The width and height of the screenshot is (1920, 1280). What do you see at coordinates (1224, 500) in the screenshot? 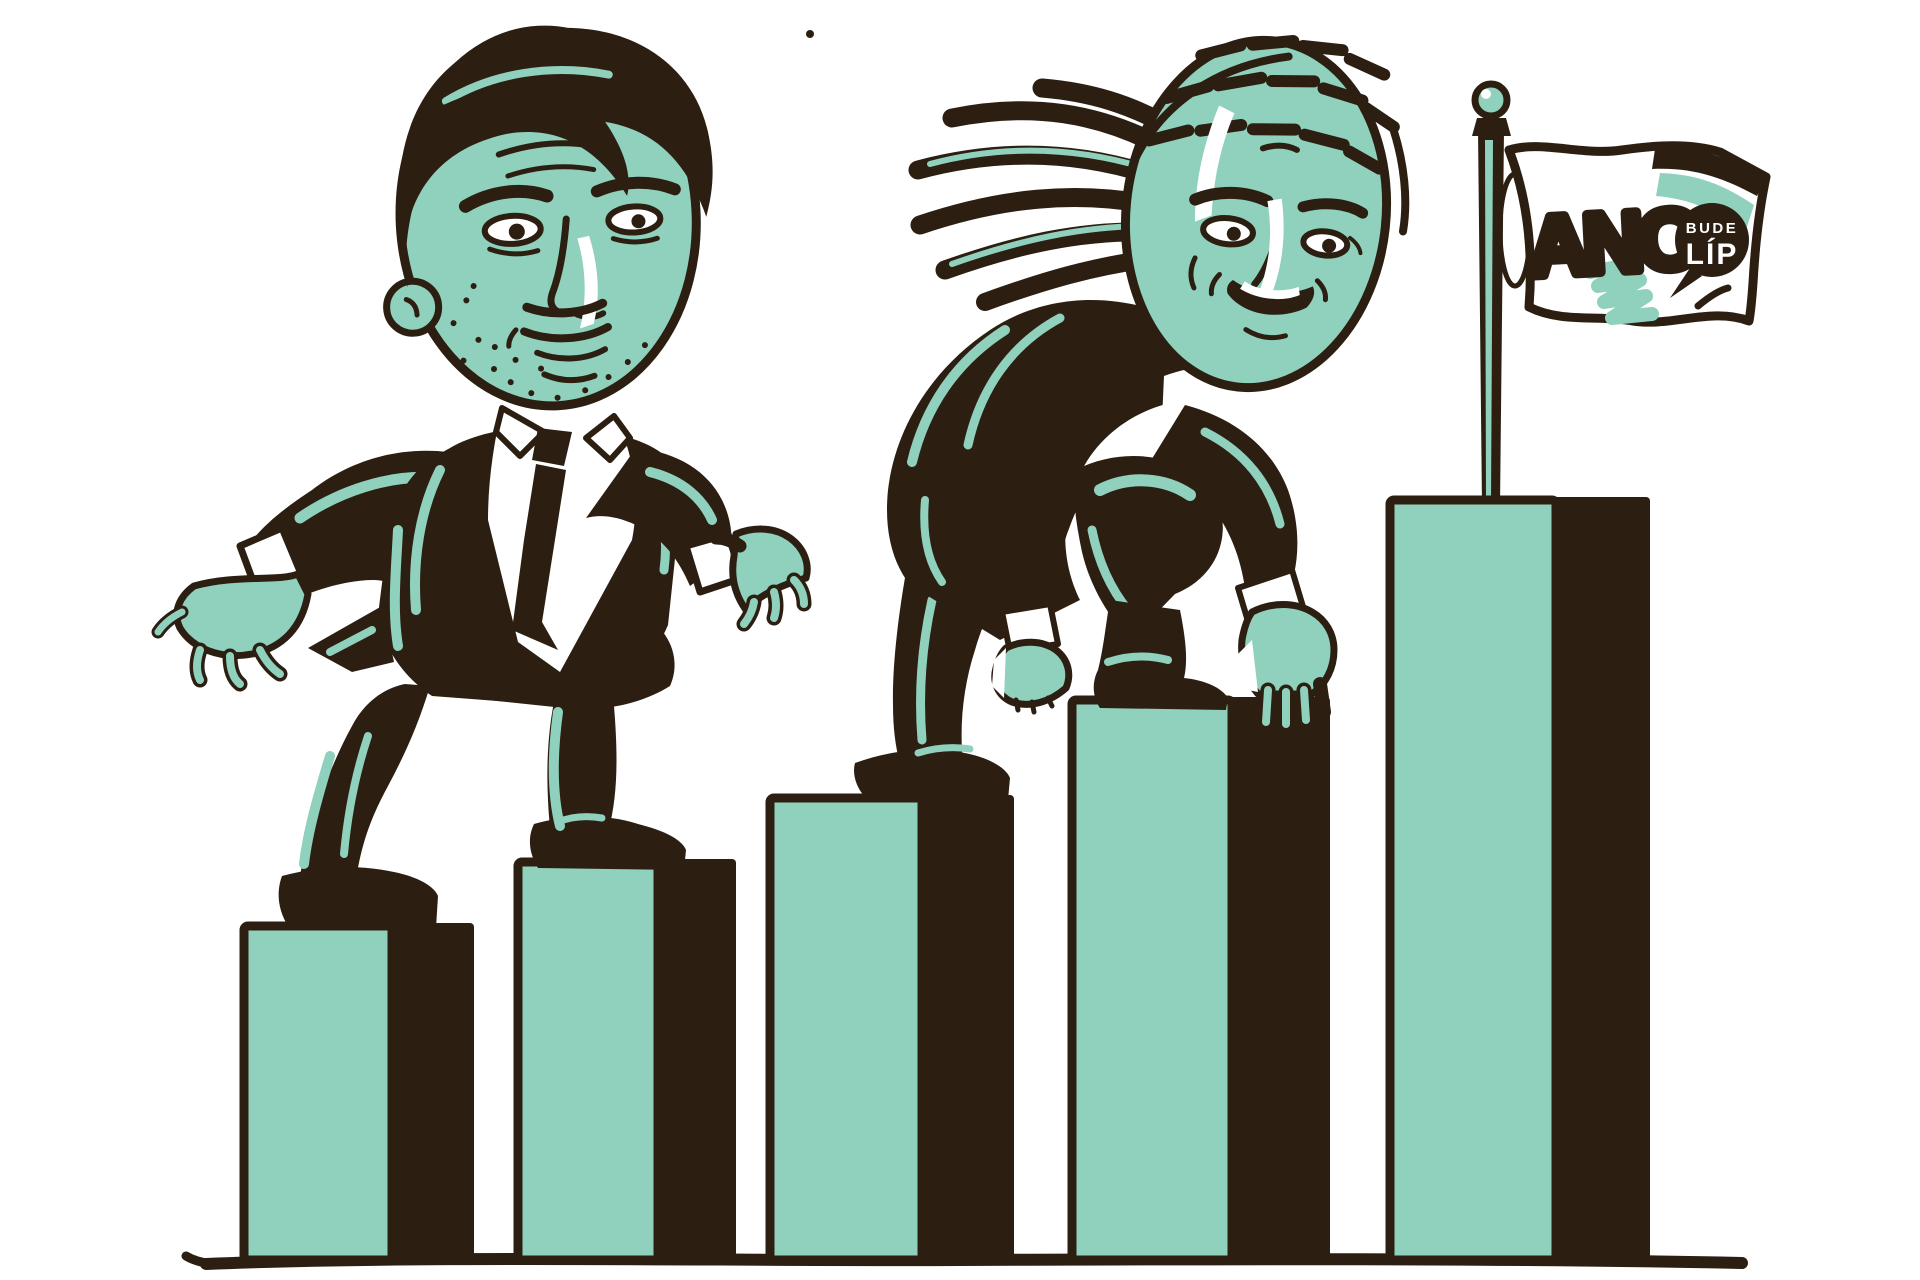
I see `right-climber-right-arm` at bounding box center [1224, 500].